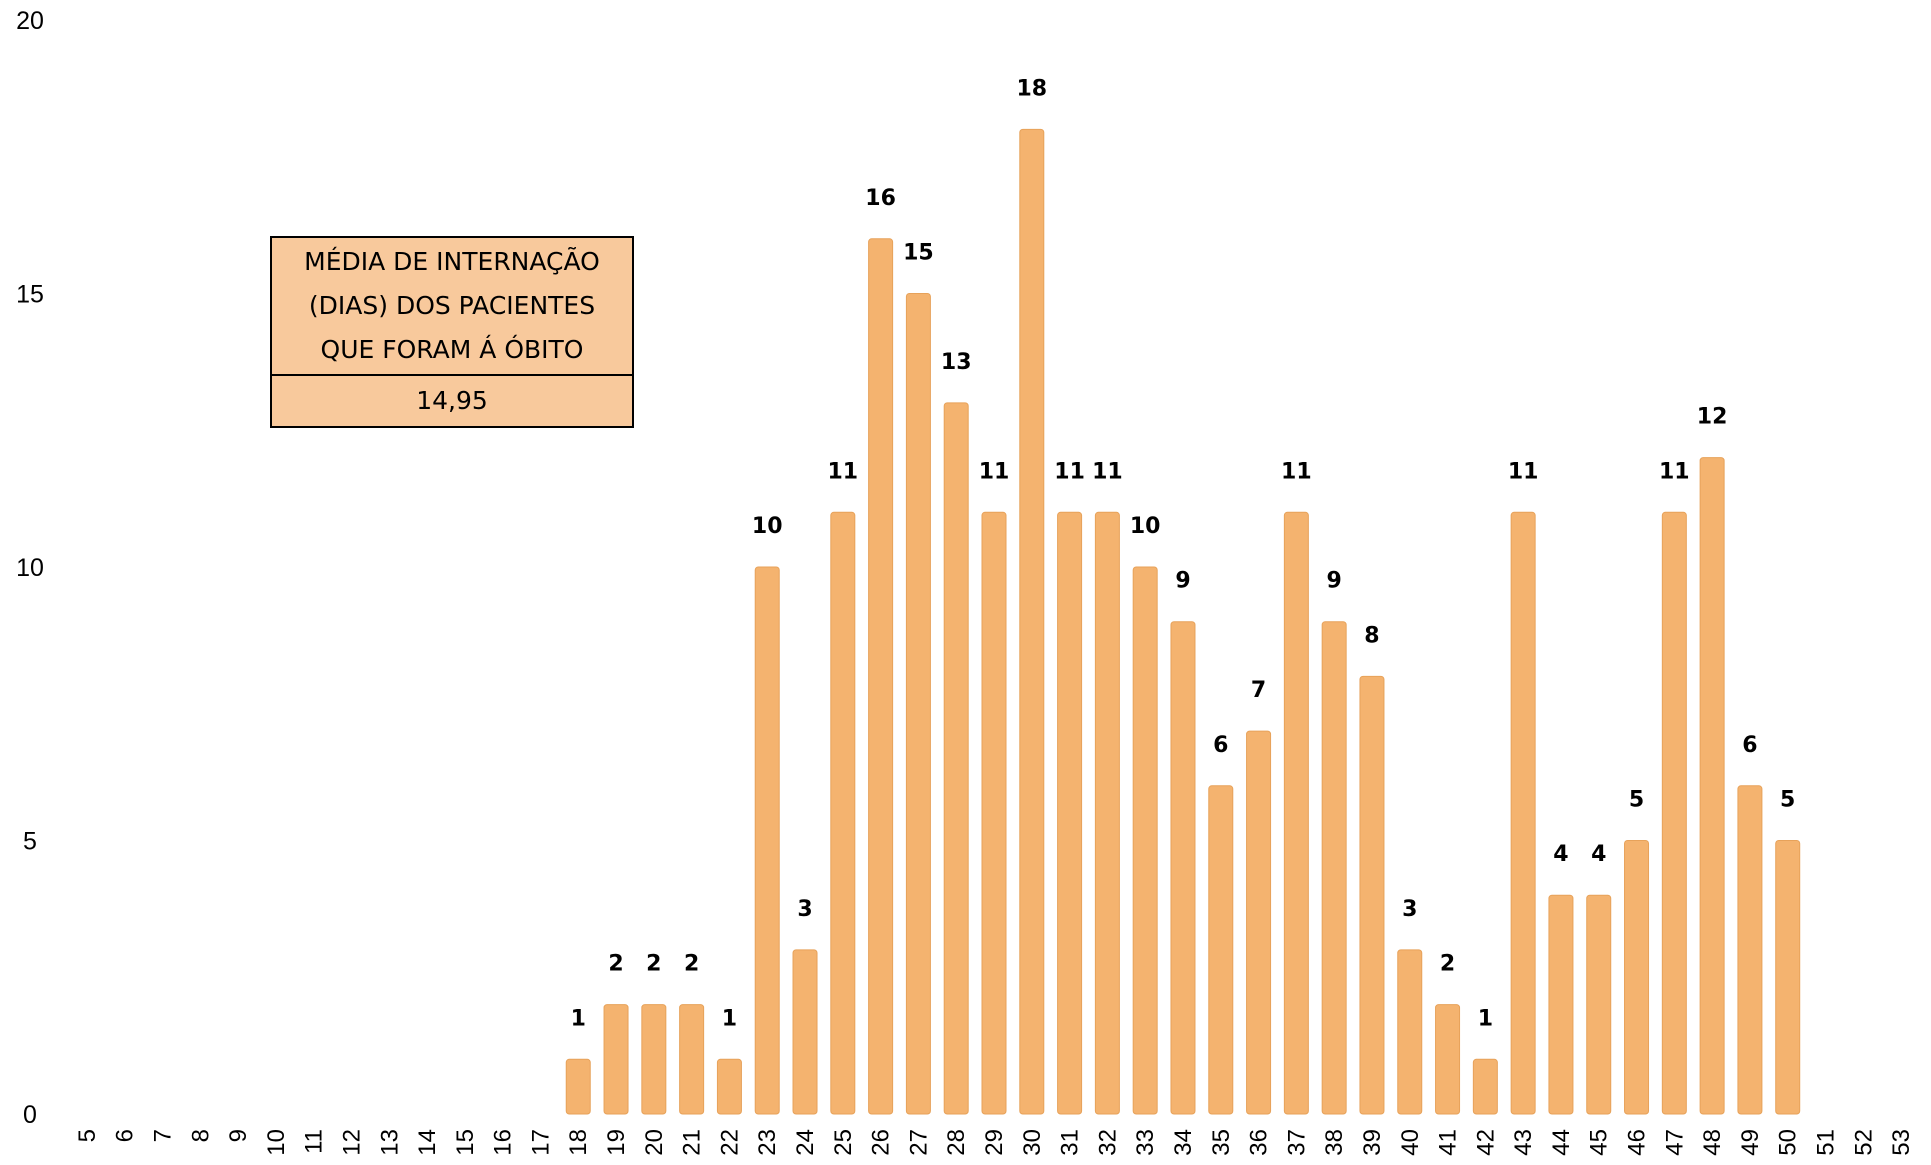  What do you see at coordinates (427, 1142) in the screenshot?
I see `x-tick-label: 14` at bounding box center [427, 1142].